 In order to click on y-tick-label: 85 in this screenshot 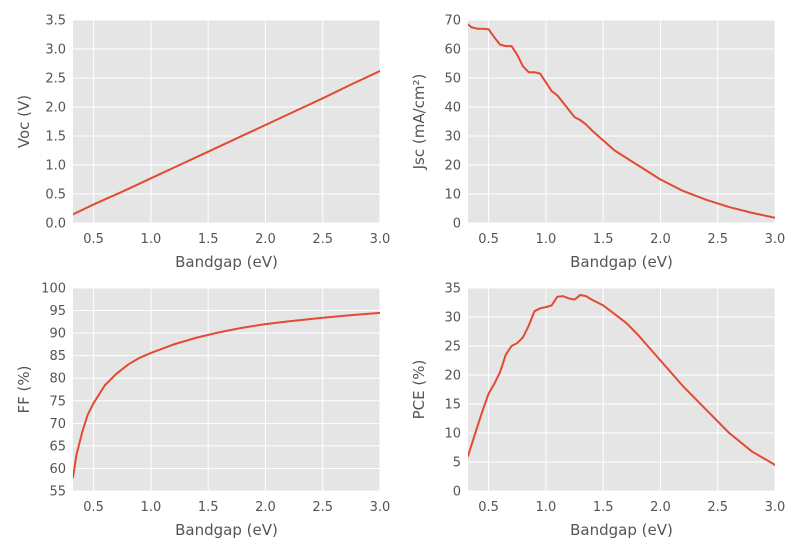, I will do `click(57, 356)`.